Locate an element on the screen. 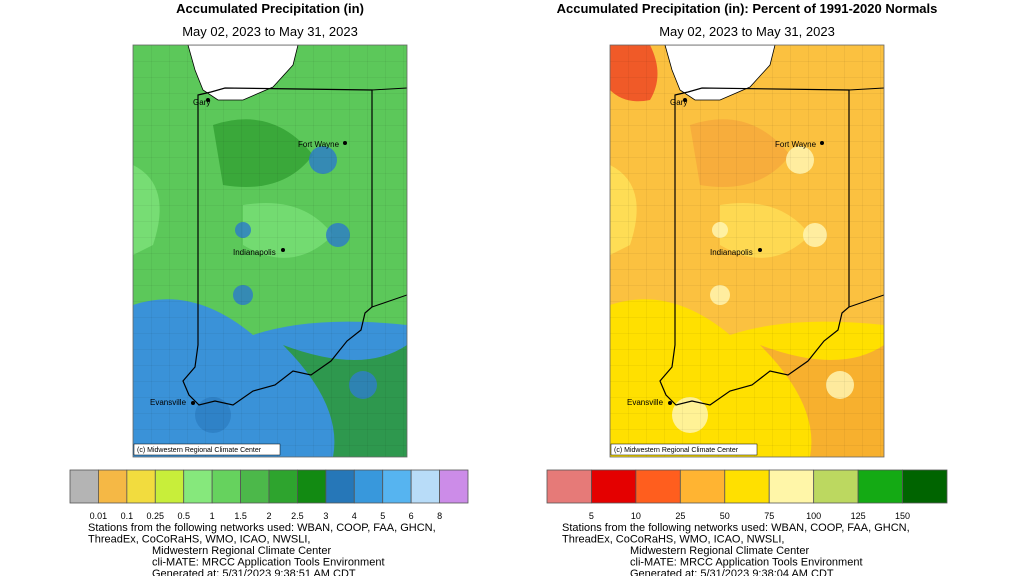  panel-title: Accumulated Precipitation (in) is located at coordinates (270, 8).